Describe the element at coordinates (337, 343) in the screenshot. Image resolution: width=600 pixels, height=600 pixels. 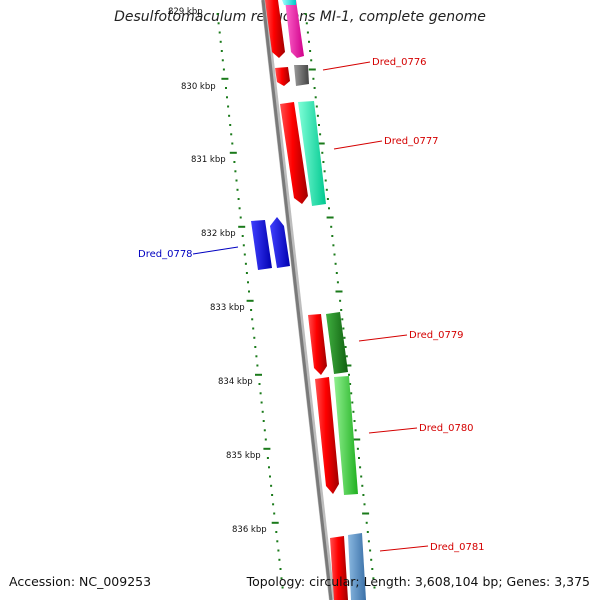
I see `gene-dred-0779-green` at that location.